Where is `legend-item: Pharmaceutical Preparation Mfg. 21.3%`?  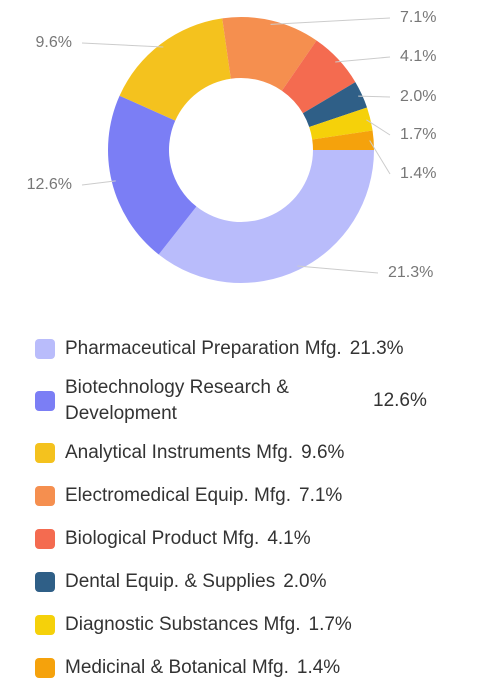 legend-item: Pharmaceutical Preparation Mfg. 21.3% is located at coordinates (262, 349).